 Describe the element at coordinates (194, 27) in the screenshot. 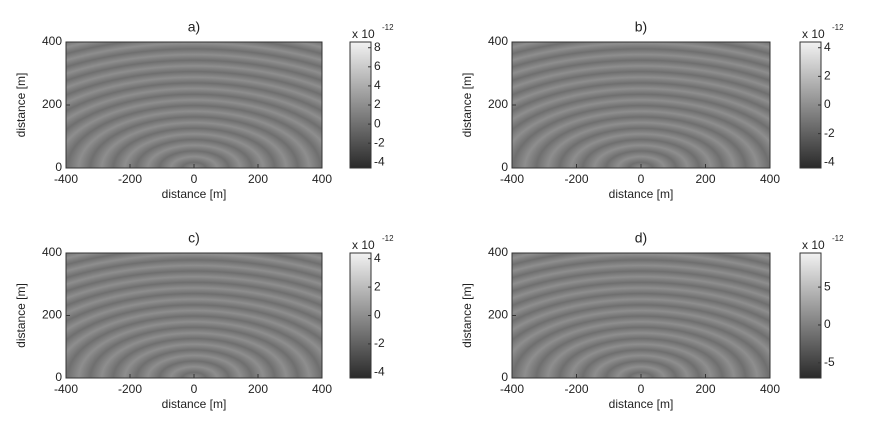

I see `panel-title: a)` at that location.